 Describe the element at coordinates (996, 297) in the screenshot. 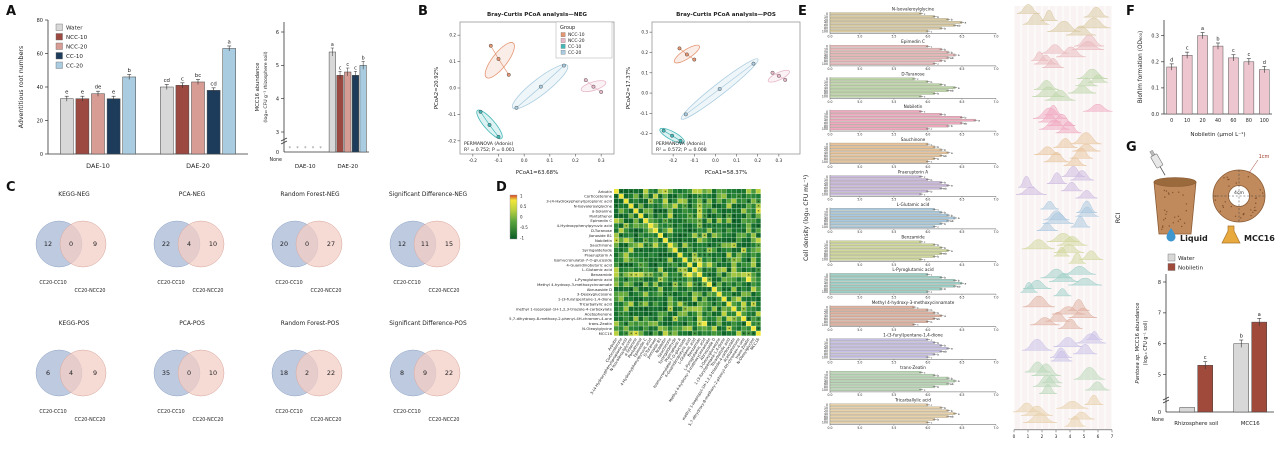

I see `mini-x-tick: 7.0` at that location.